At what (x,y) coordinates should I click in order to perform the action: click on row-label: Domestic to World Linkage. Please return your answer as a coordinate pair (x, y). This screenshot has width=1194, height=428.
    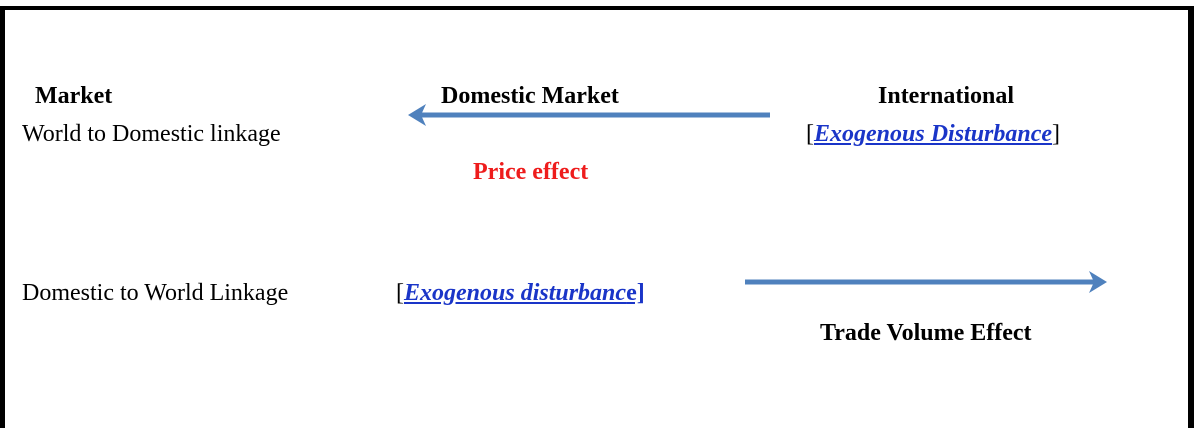
    Looking at the image, I should click on (155, 293).